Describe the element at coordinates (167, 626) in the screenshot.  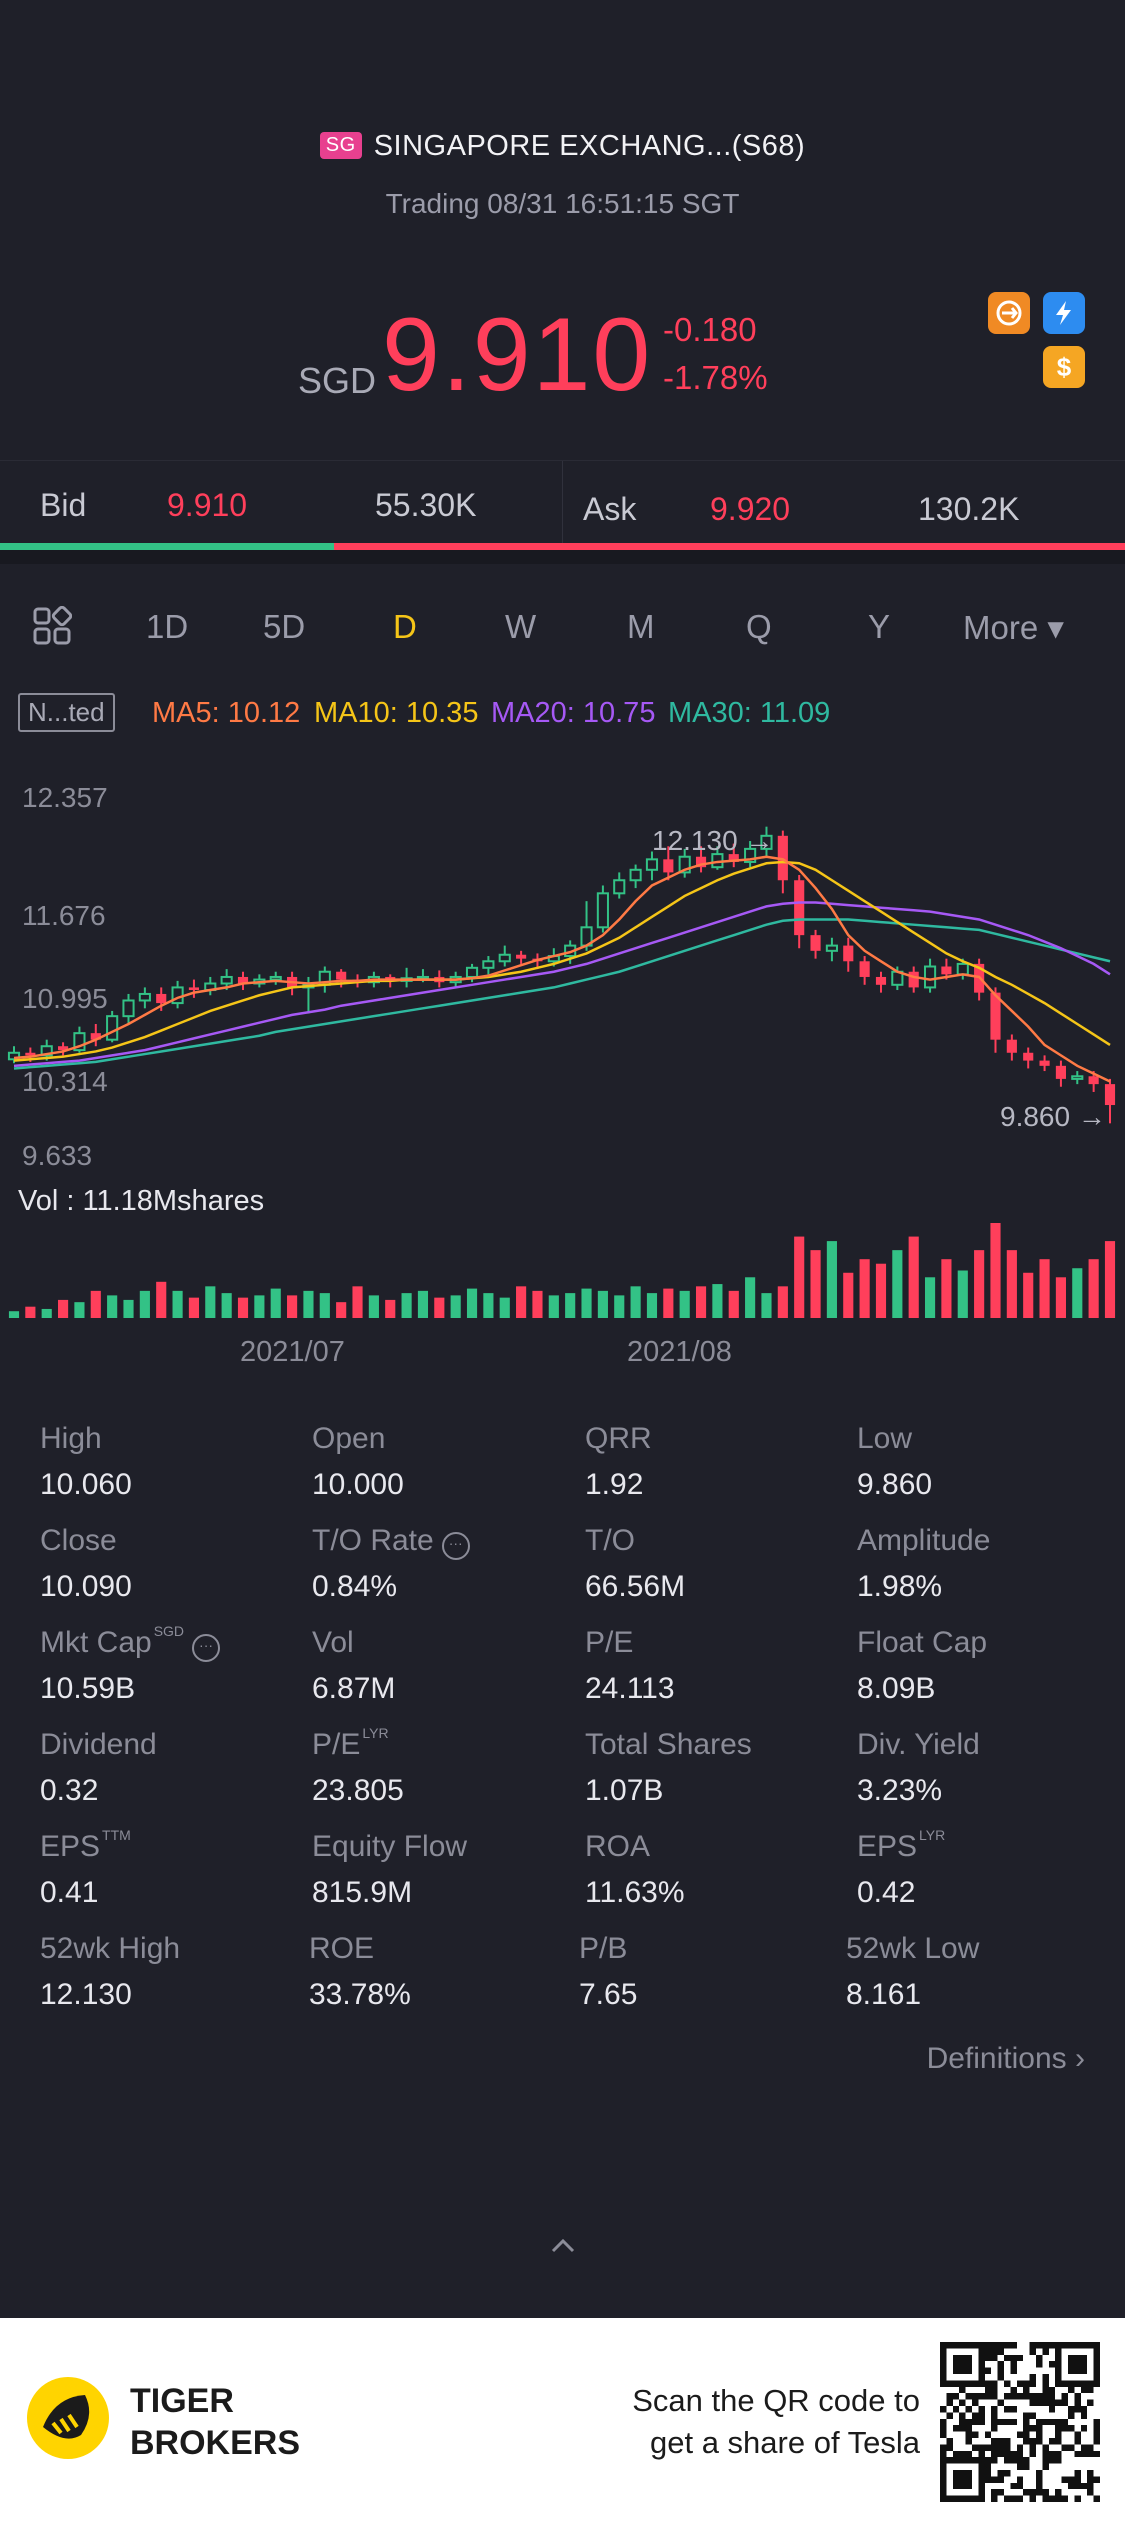
I see `tab-1d: 1D` at that location.